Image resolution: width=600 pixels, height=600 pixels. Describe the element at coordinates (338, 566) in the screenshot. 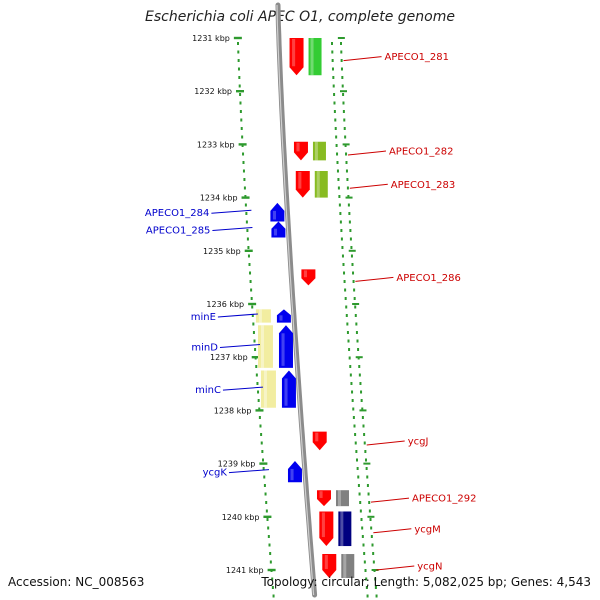

I see `gene-ycgN` at that location.